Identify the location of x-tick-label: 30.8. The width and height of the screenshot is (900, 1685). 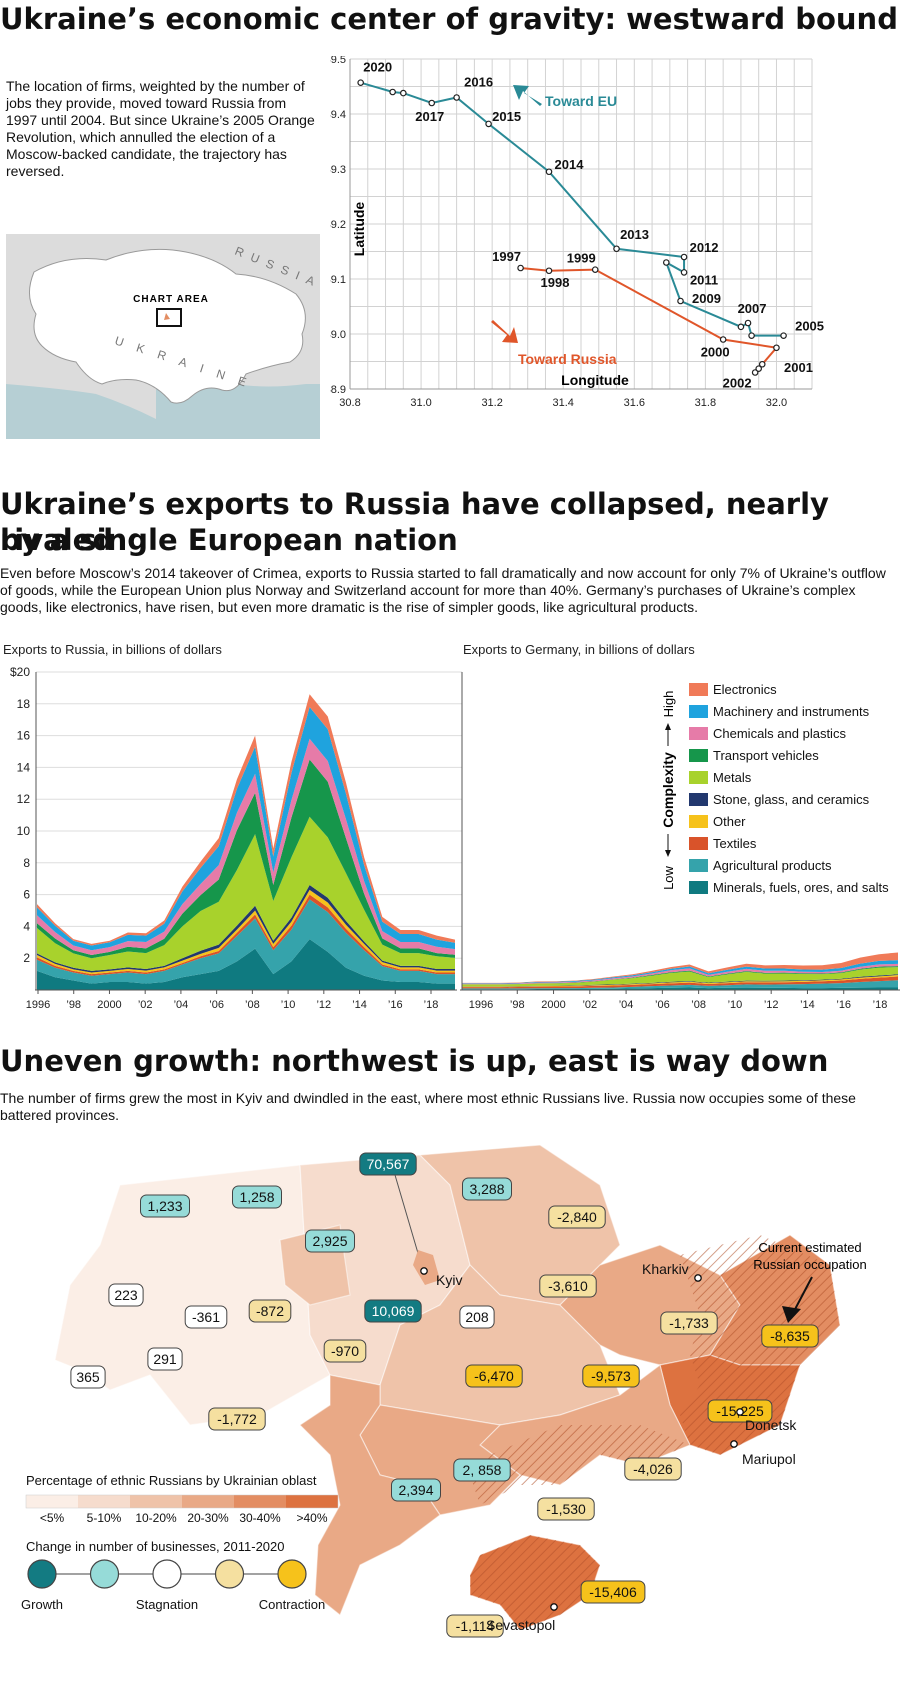
(349, 403).